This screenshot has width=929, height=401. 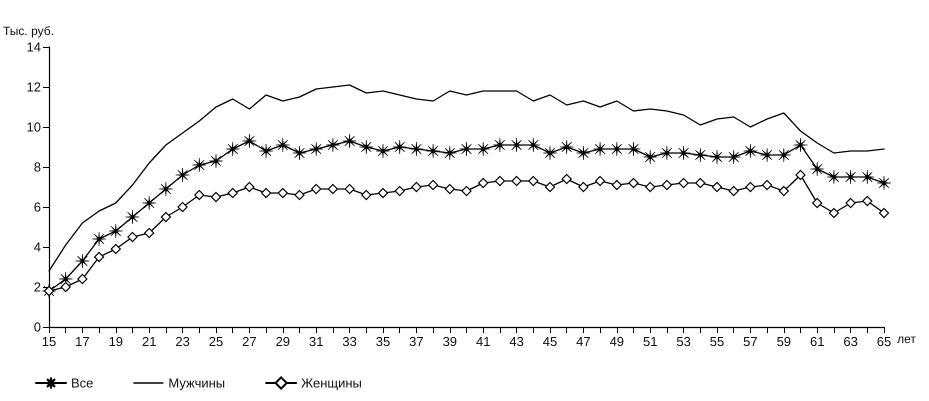 I want to click on y-tick-label: 8, so click(x=37, y=167).